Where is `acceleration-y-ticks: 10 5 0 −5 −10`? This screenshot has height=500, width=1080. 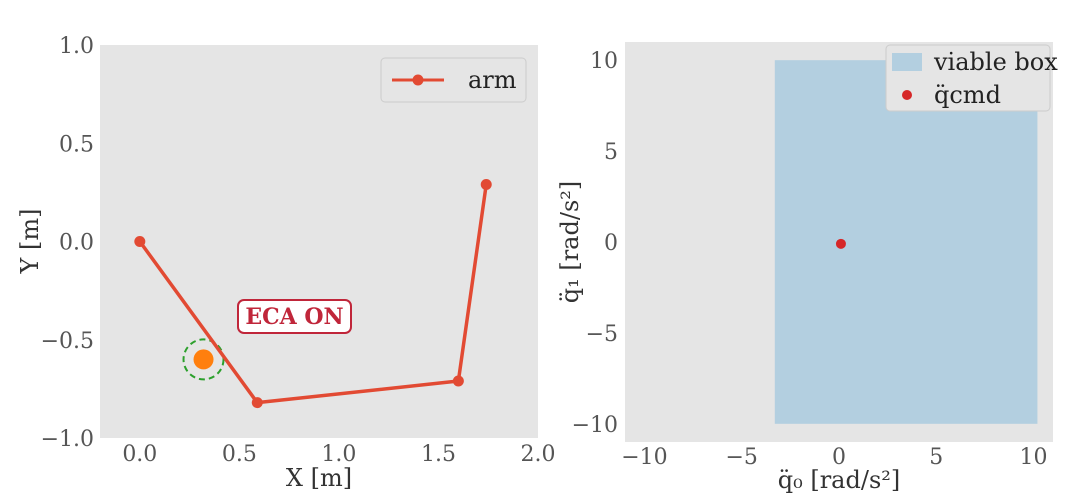 acceleration-y-ticks: 10 5 0 −5 −10 is located at coordinates (595, 243).